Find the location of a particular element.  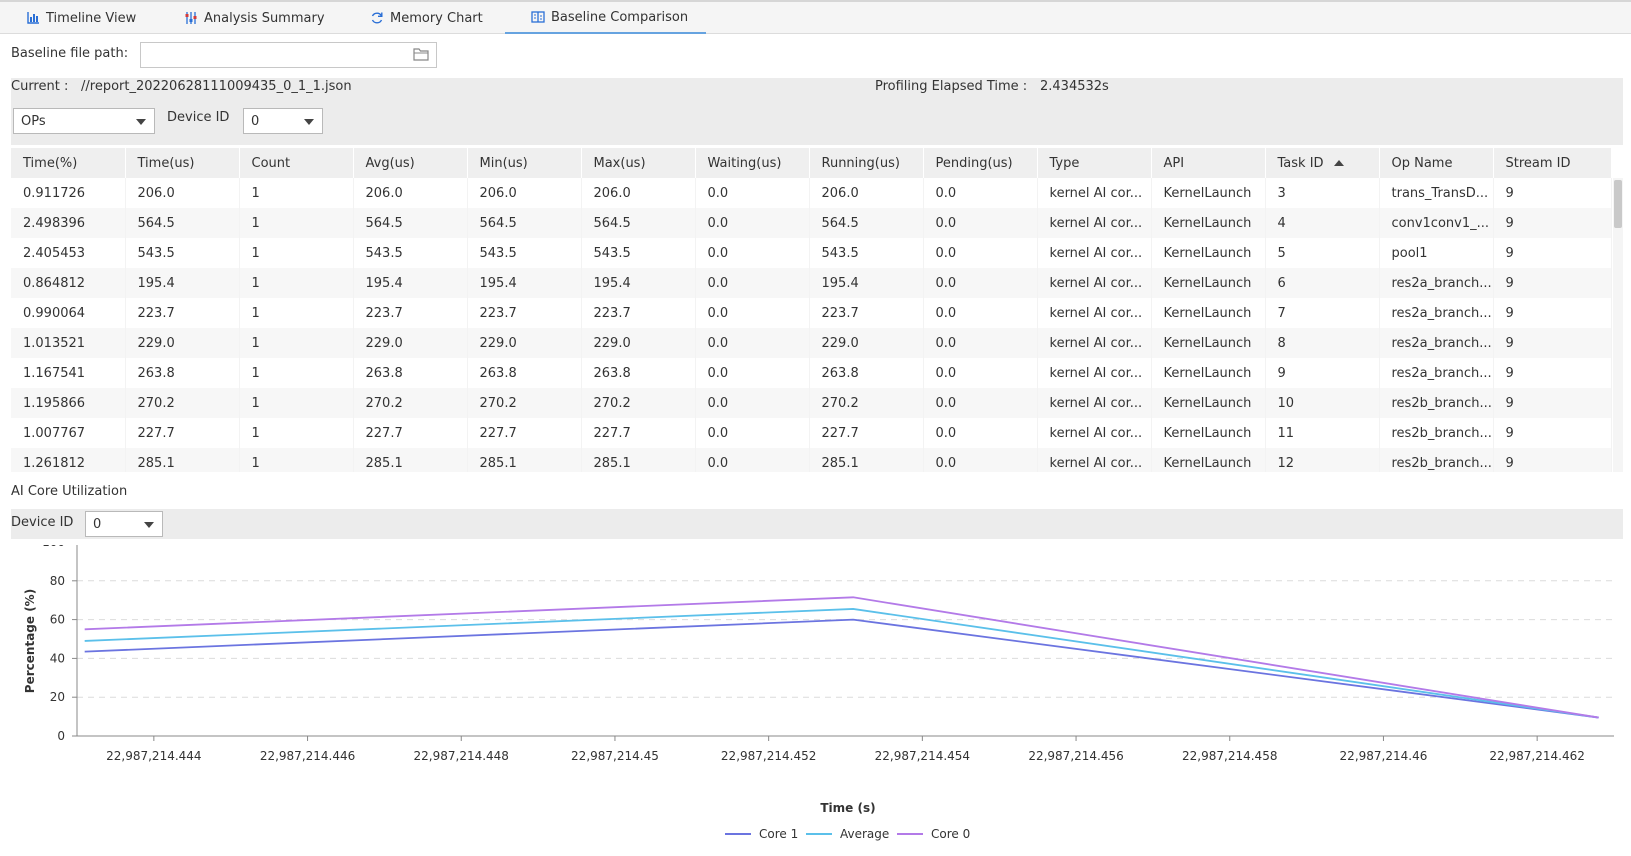

tab-memory-chart: Memory Chart is located at coordinates (424, 18).